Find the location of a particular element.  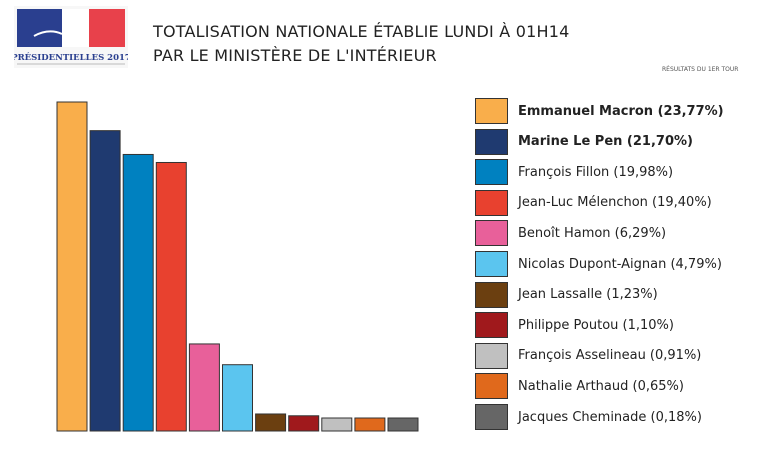

legend-item: Marine Le Pen (21,70%) is located at coordinates (584, 142).